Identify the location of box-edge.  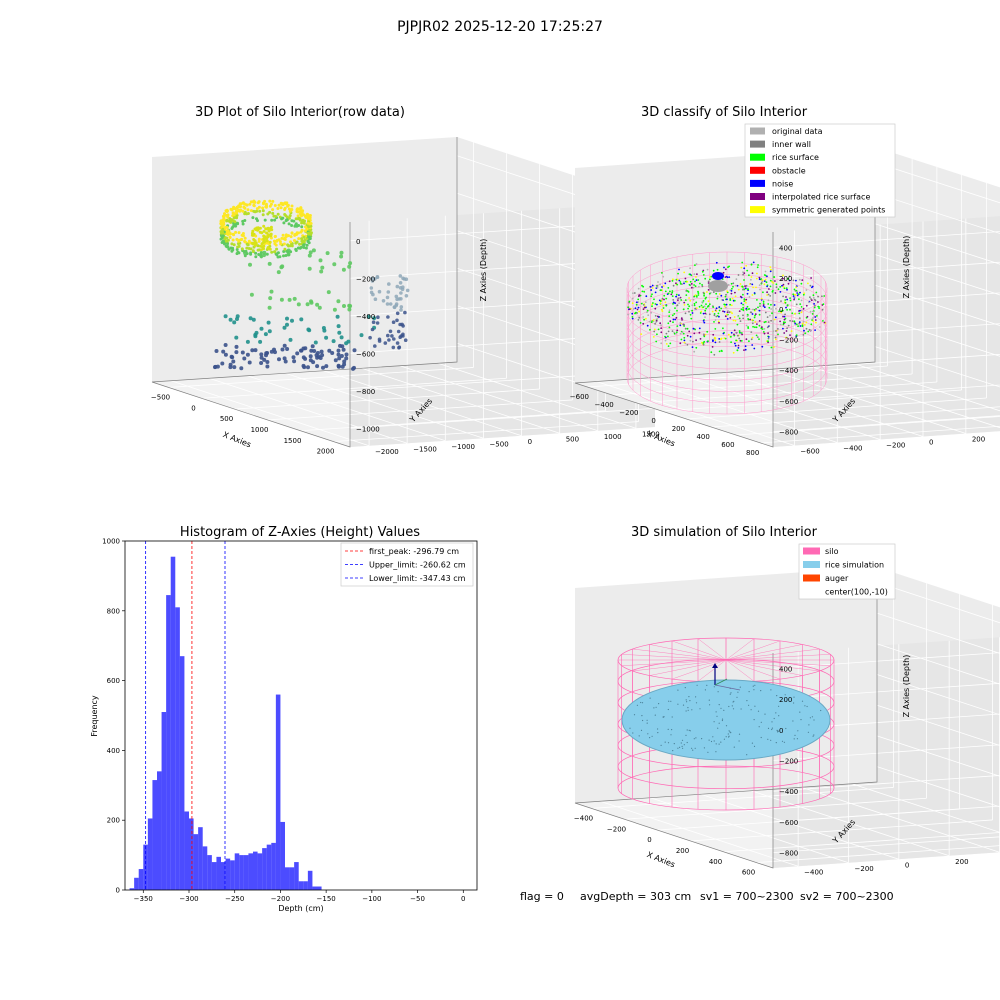
(726, 718).